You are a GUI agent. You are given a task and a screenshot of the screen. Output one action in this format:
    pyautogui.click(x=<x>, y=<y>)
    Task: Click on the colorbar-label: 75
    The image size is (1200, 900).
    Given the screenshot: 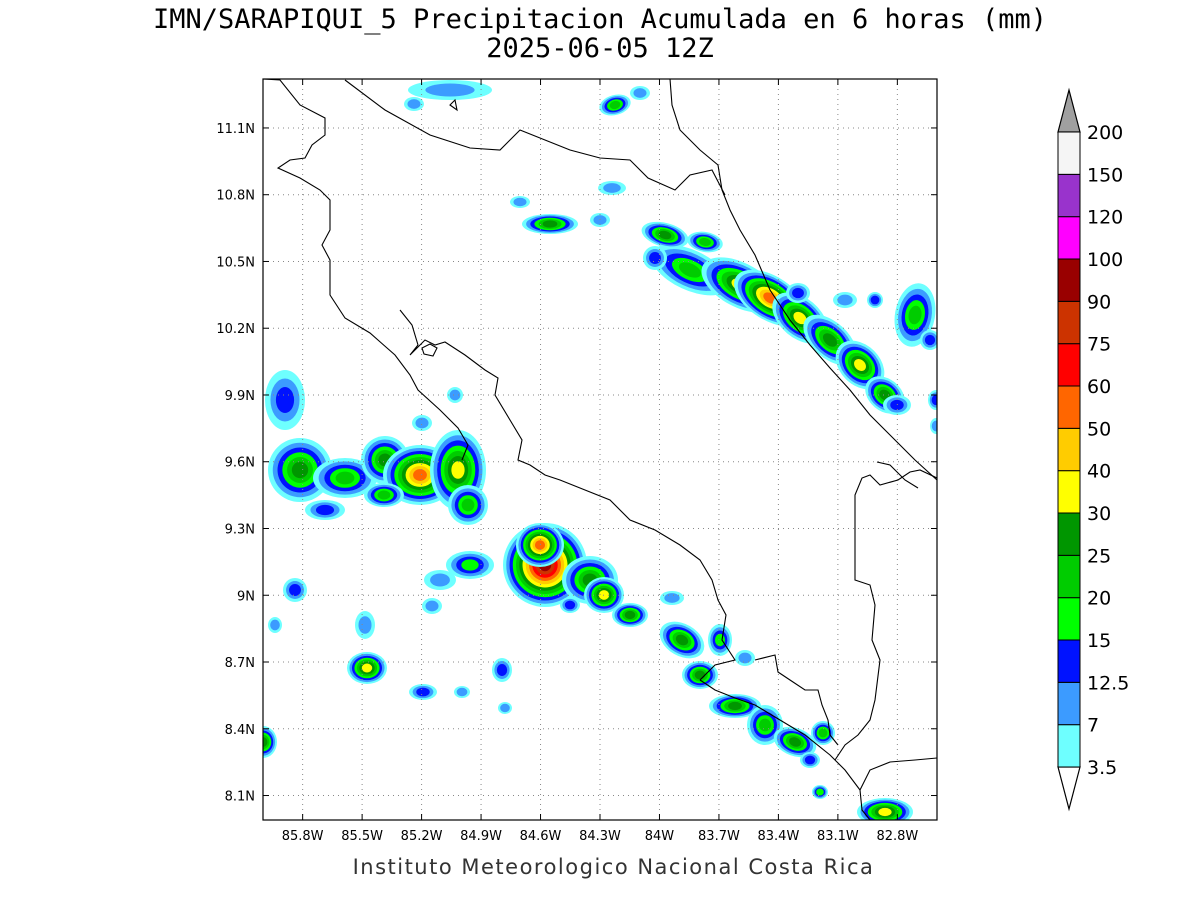 What is the action you would take?
    pyautogui.click(x=1099, y=345)
    